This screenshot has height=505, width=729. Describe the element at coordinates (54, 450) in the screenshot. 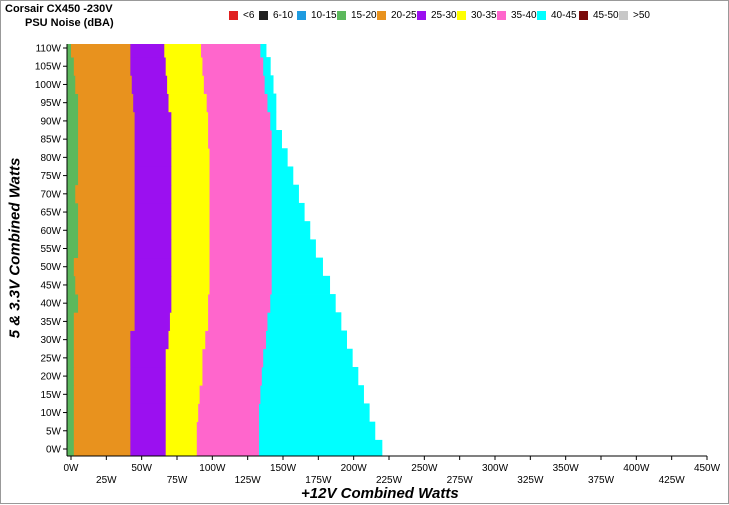

I see `y-tick-label: 0W` at that location.